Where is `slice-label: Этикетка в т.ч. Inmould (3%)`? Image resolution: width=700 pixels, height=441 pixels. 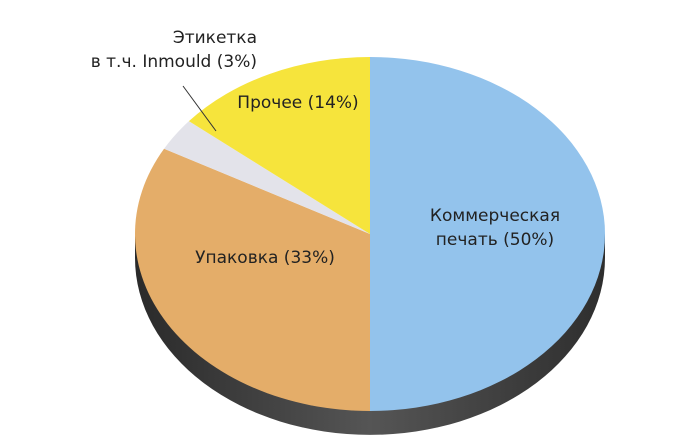
slice-label: Этикетка в т.ч. Inmould (3%) is located at coordinates (174, 50).